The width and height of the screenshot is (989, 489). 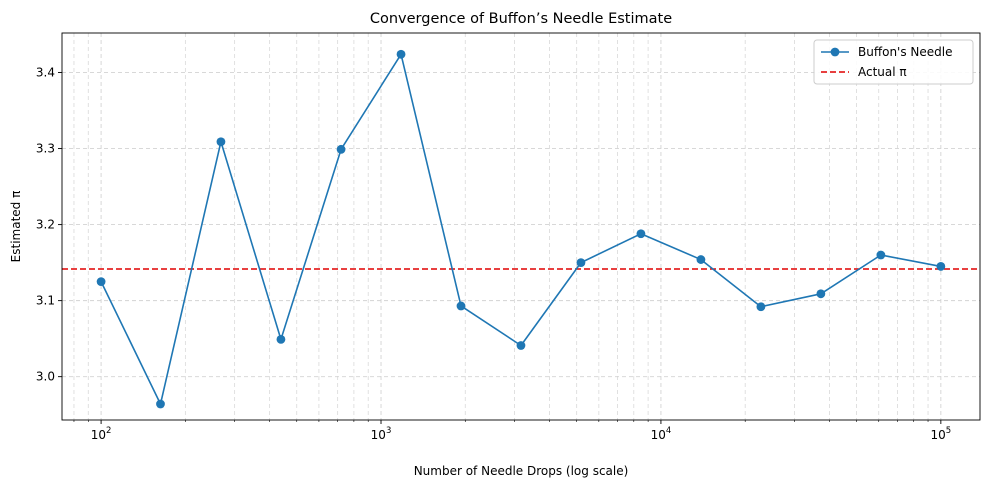 I want to click on x-tick-label: 10², so click(x=101, y=434).